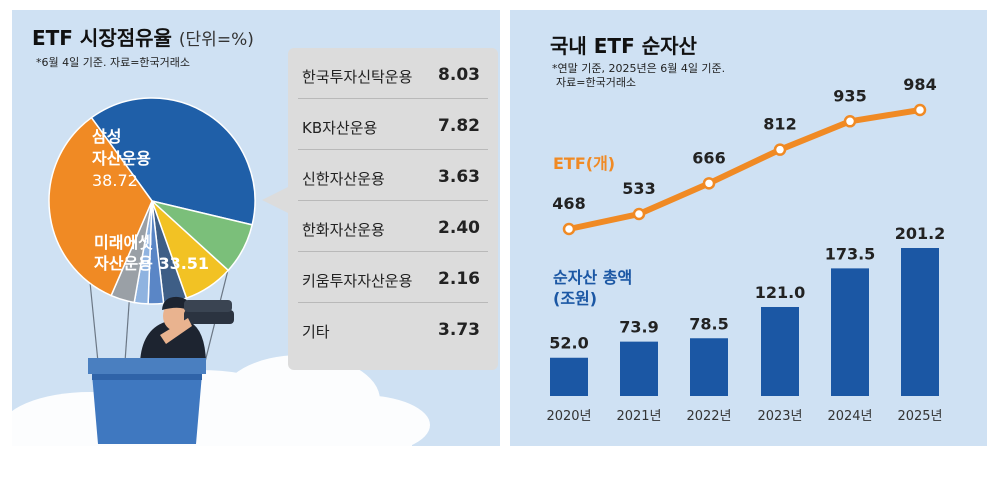 This screenshot has width=999, height=478. I want to click on person-with-binoculars-illustration, so click(187, 329).